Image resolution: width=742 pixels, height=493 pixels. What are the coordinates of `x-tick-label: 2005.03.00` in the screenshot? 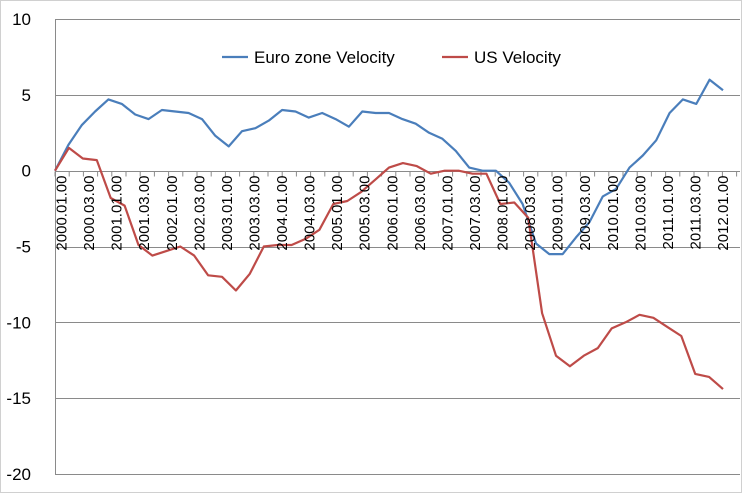 It's located at (365, 213).